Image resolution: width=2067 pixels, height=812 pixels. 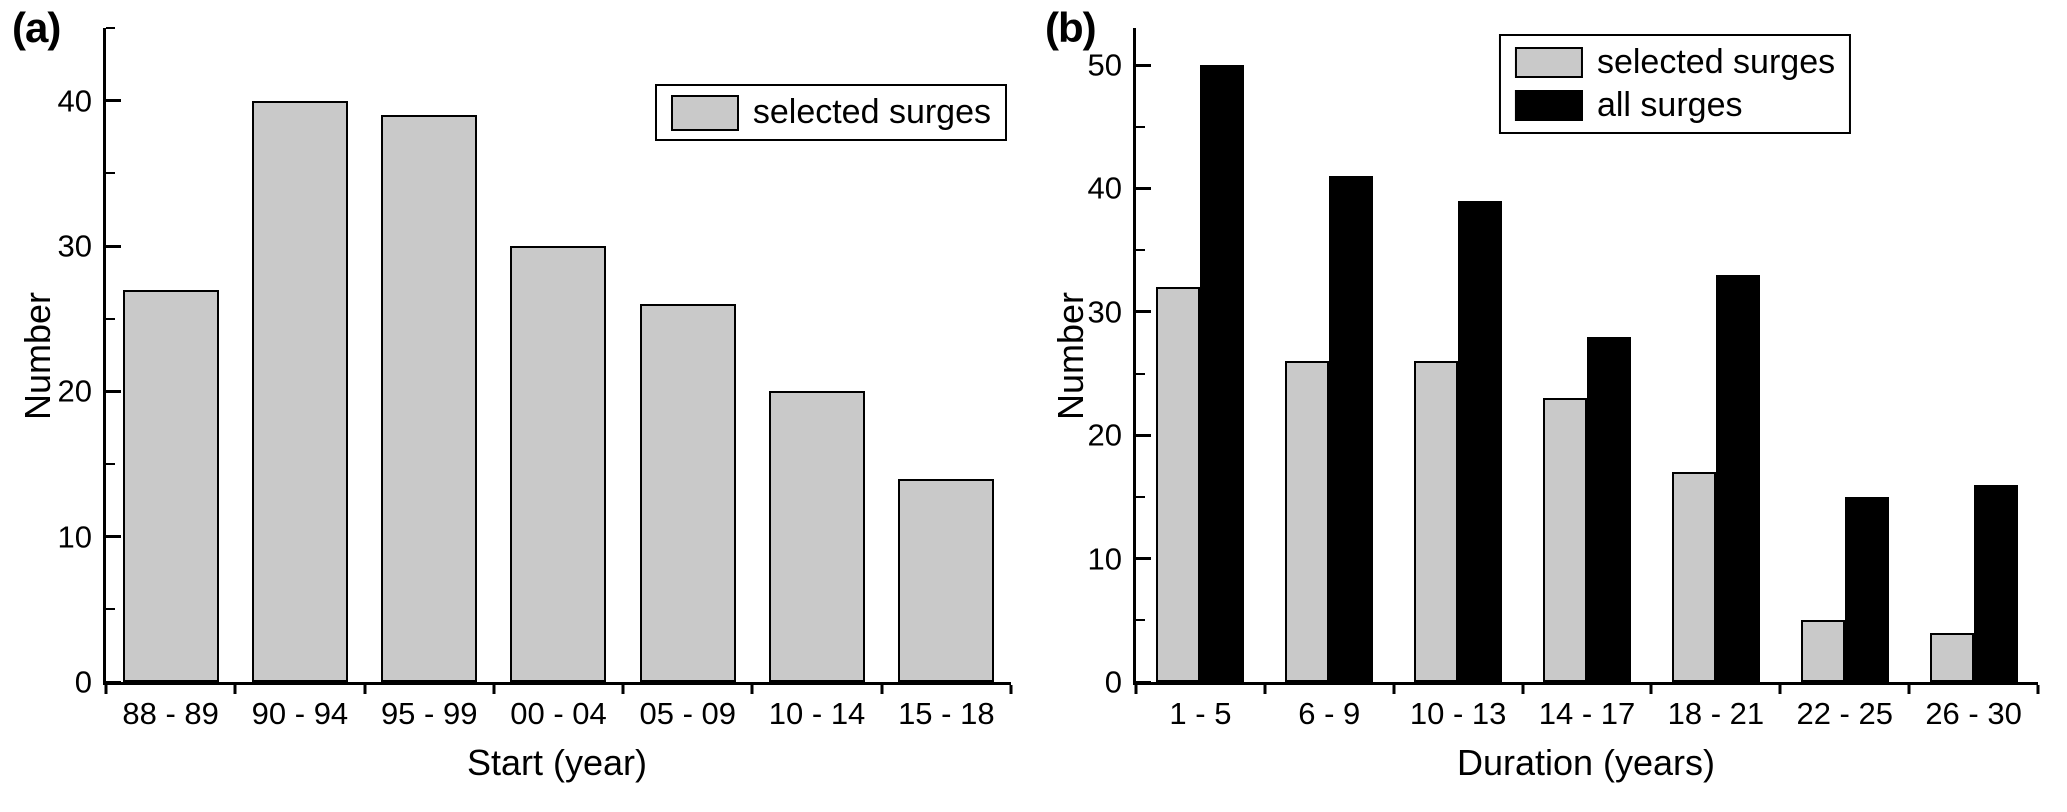 I want to click on x-category-label: 26 - 30, so click(x=1973, y=713).